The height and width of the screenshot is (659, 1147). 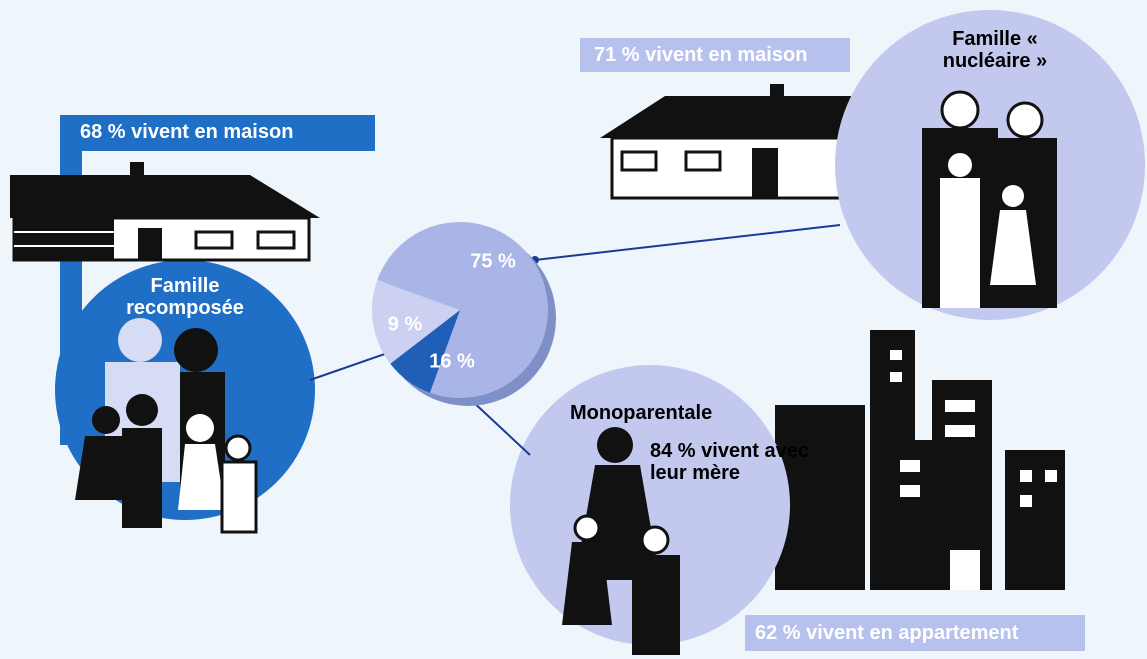 I want to click on annotation: 71 % vivent en maison, so click(x=701, y=55).